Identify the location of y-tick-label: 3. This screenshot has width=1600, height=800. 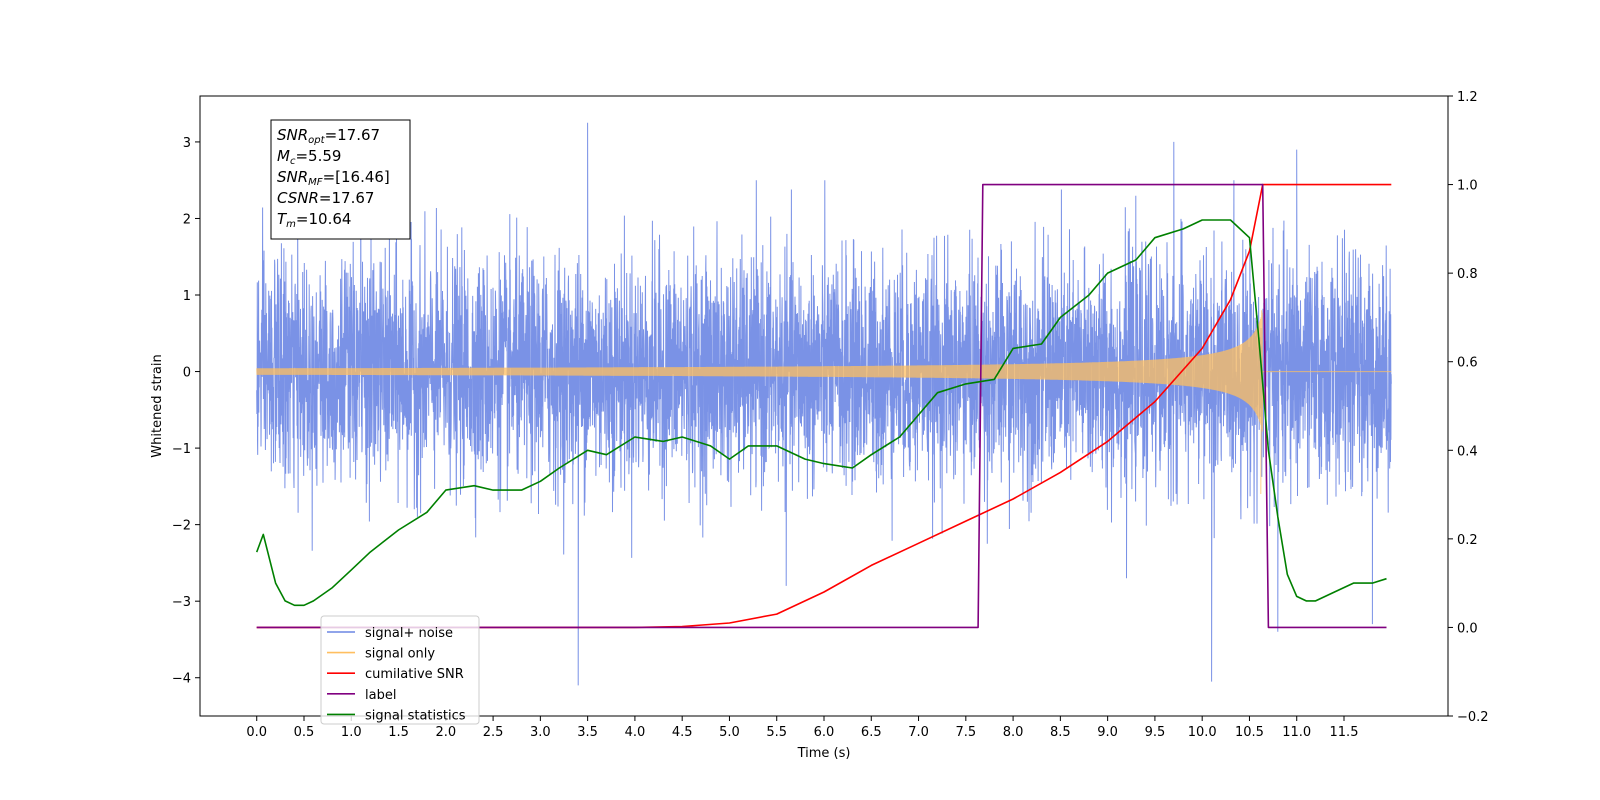
(187, 143).